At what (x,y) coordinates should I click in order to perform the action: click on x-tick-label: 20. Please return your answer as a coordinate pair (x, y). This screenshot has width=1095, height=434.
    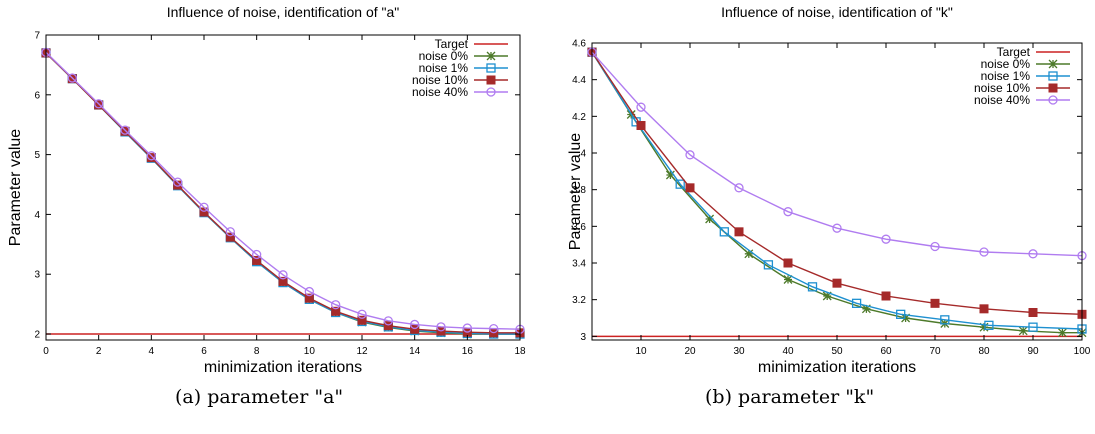
    Looking at the image, I should click on (690, 351).